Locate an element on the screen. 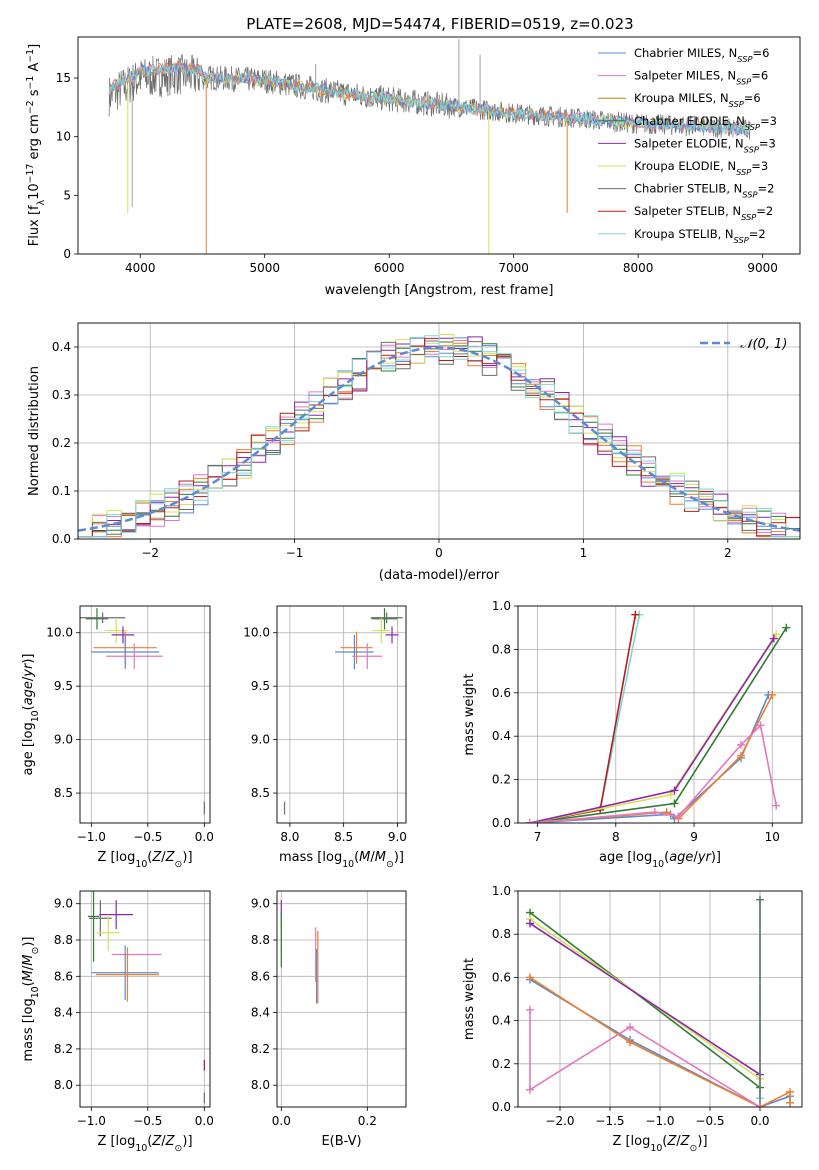 The height and width of the screenshot is (1170, 819). y-axis-label: Normed distribution is located at coordinates (34, 431).